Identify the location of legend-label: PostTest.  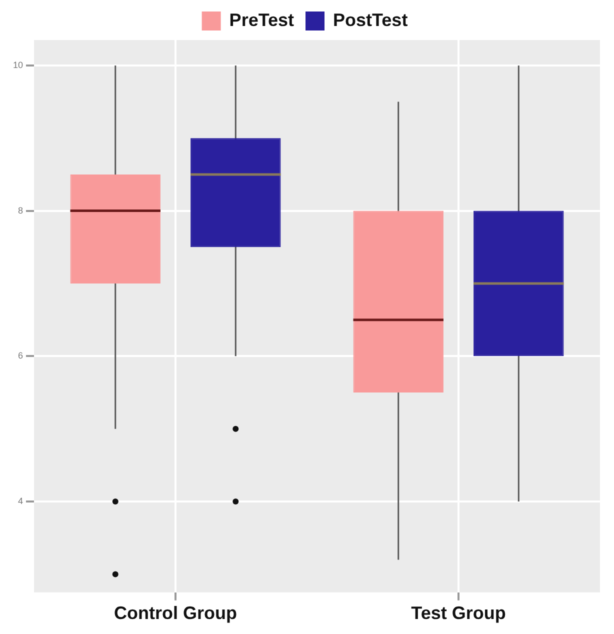
(370, 20).